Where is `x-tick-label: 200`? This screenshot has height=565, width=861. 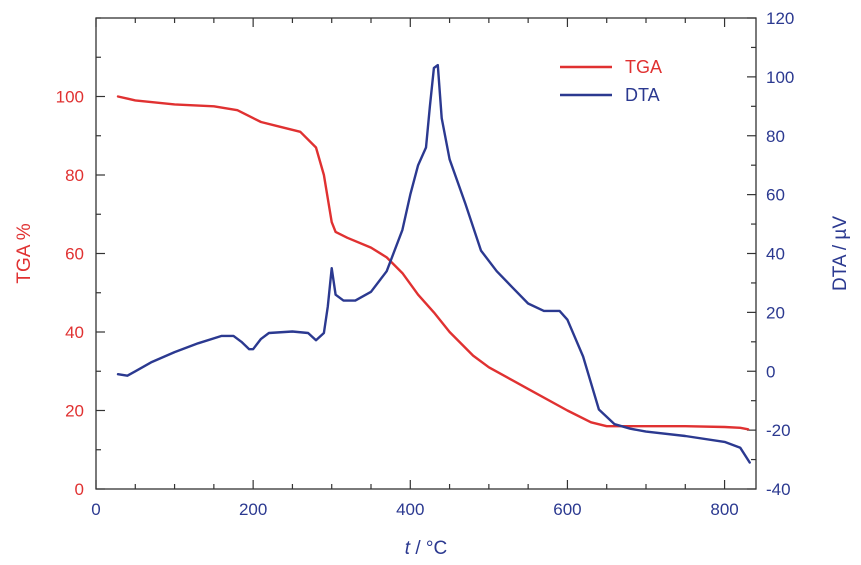
x-tick-label: 200 is located at coordinates (253, 509).